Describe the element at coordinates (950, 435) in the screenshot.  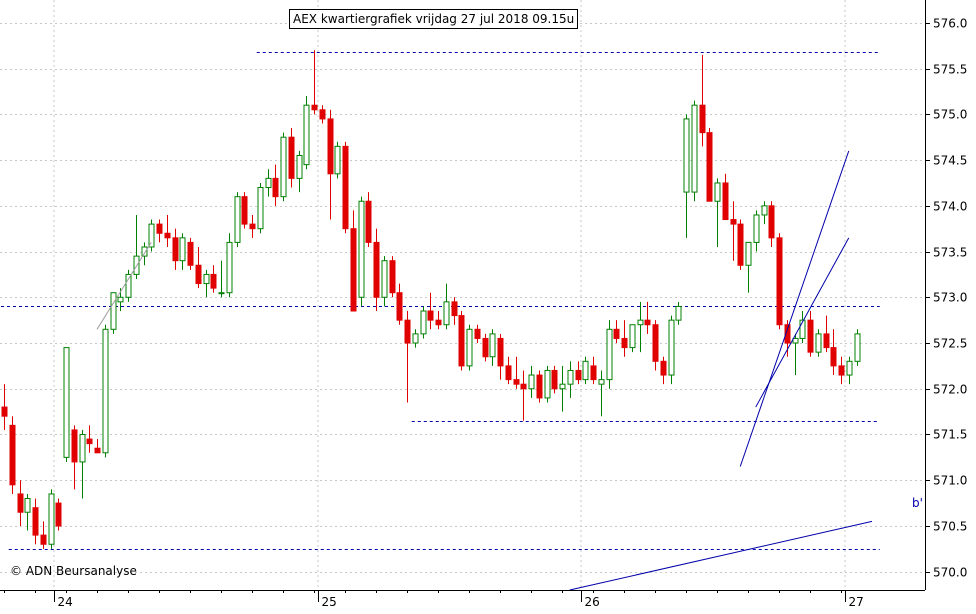
I see `y-tick-label-3: 571.5` at that location.